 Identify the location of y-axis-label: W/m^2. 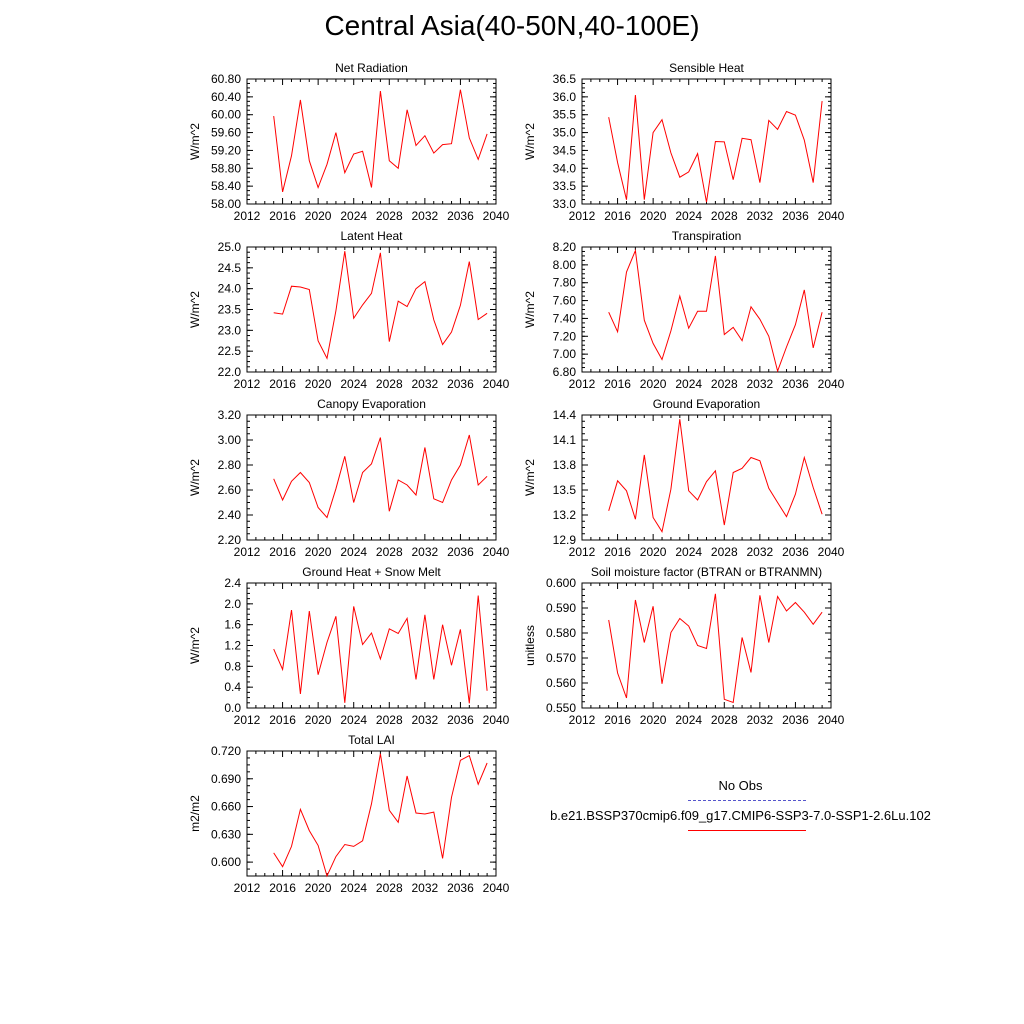
(195, 141).